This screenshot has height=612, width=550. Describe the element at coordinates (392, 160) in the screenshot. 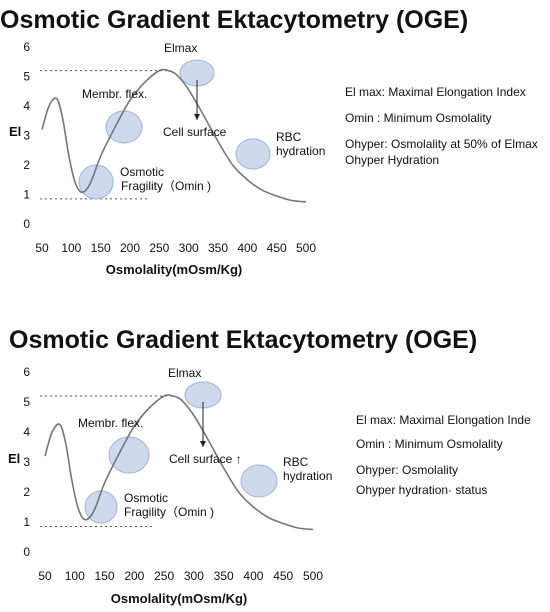

I see `legend-1-ohyper-hydration: Ohyper Hydration` at that location.